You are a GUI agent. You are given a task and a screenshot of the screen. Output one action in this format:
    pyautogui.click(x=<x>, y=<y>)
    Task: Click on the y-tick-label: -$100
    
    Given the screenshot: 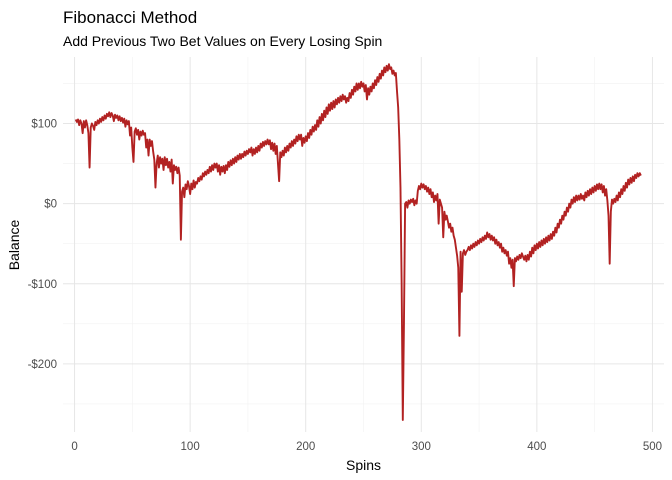 What is the action you would take?
    pyautogui.click(x=42, y=285)
    